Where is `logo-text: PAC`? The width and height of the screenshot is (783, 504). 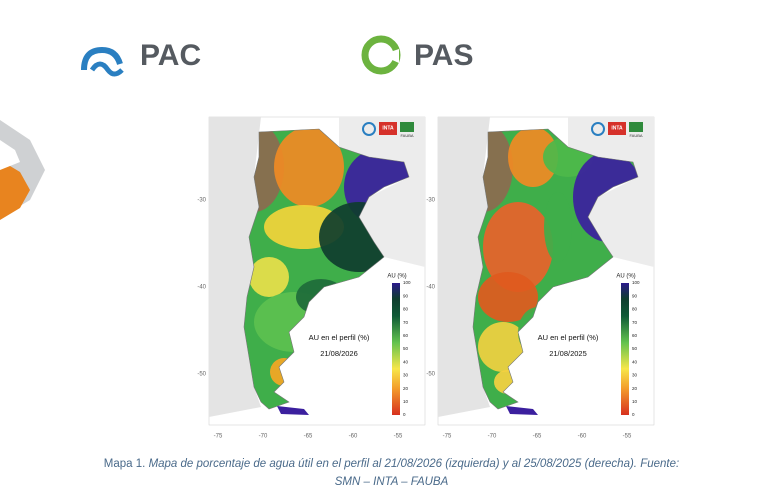
logo-text: PAC is located at coordinates (170, 55).